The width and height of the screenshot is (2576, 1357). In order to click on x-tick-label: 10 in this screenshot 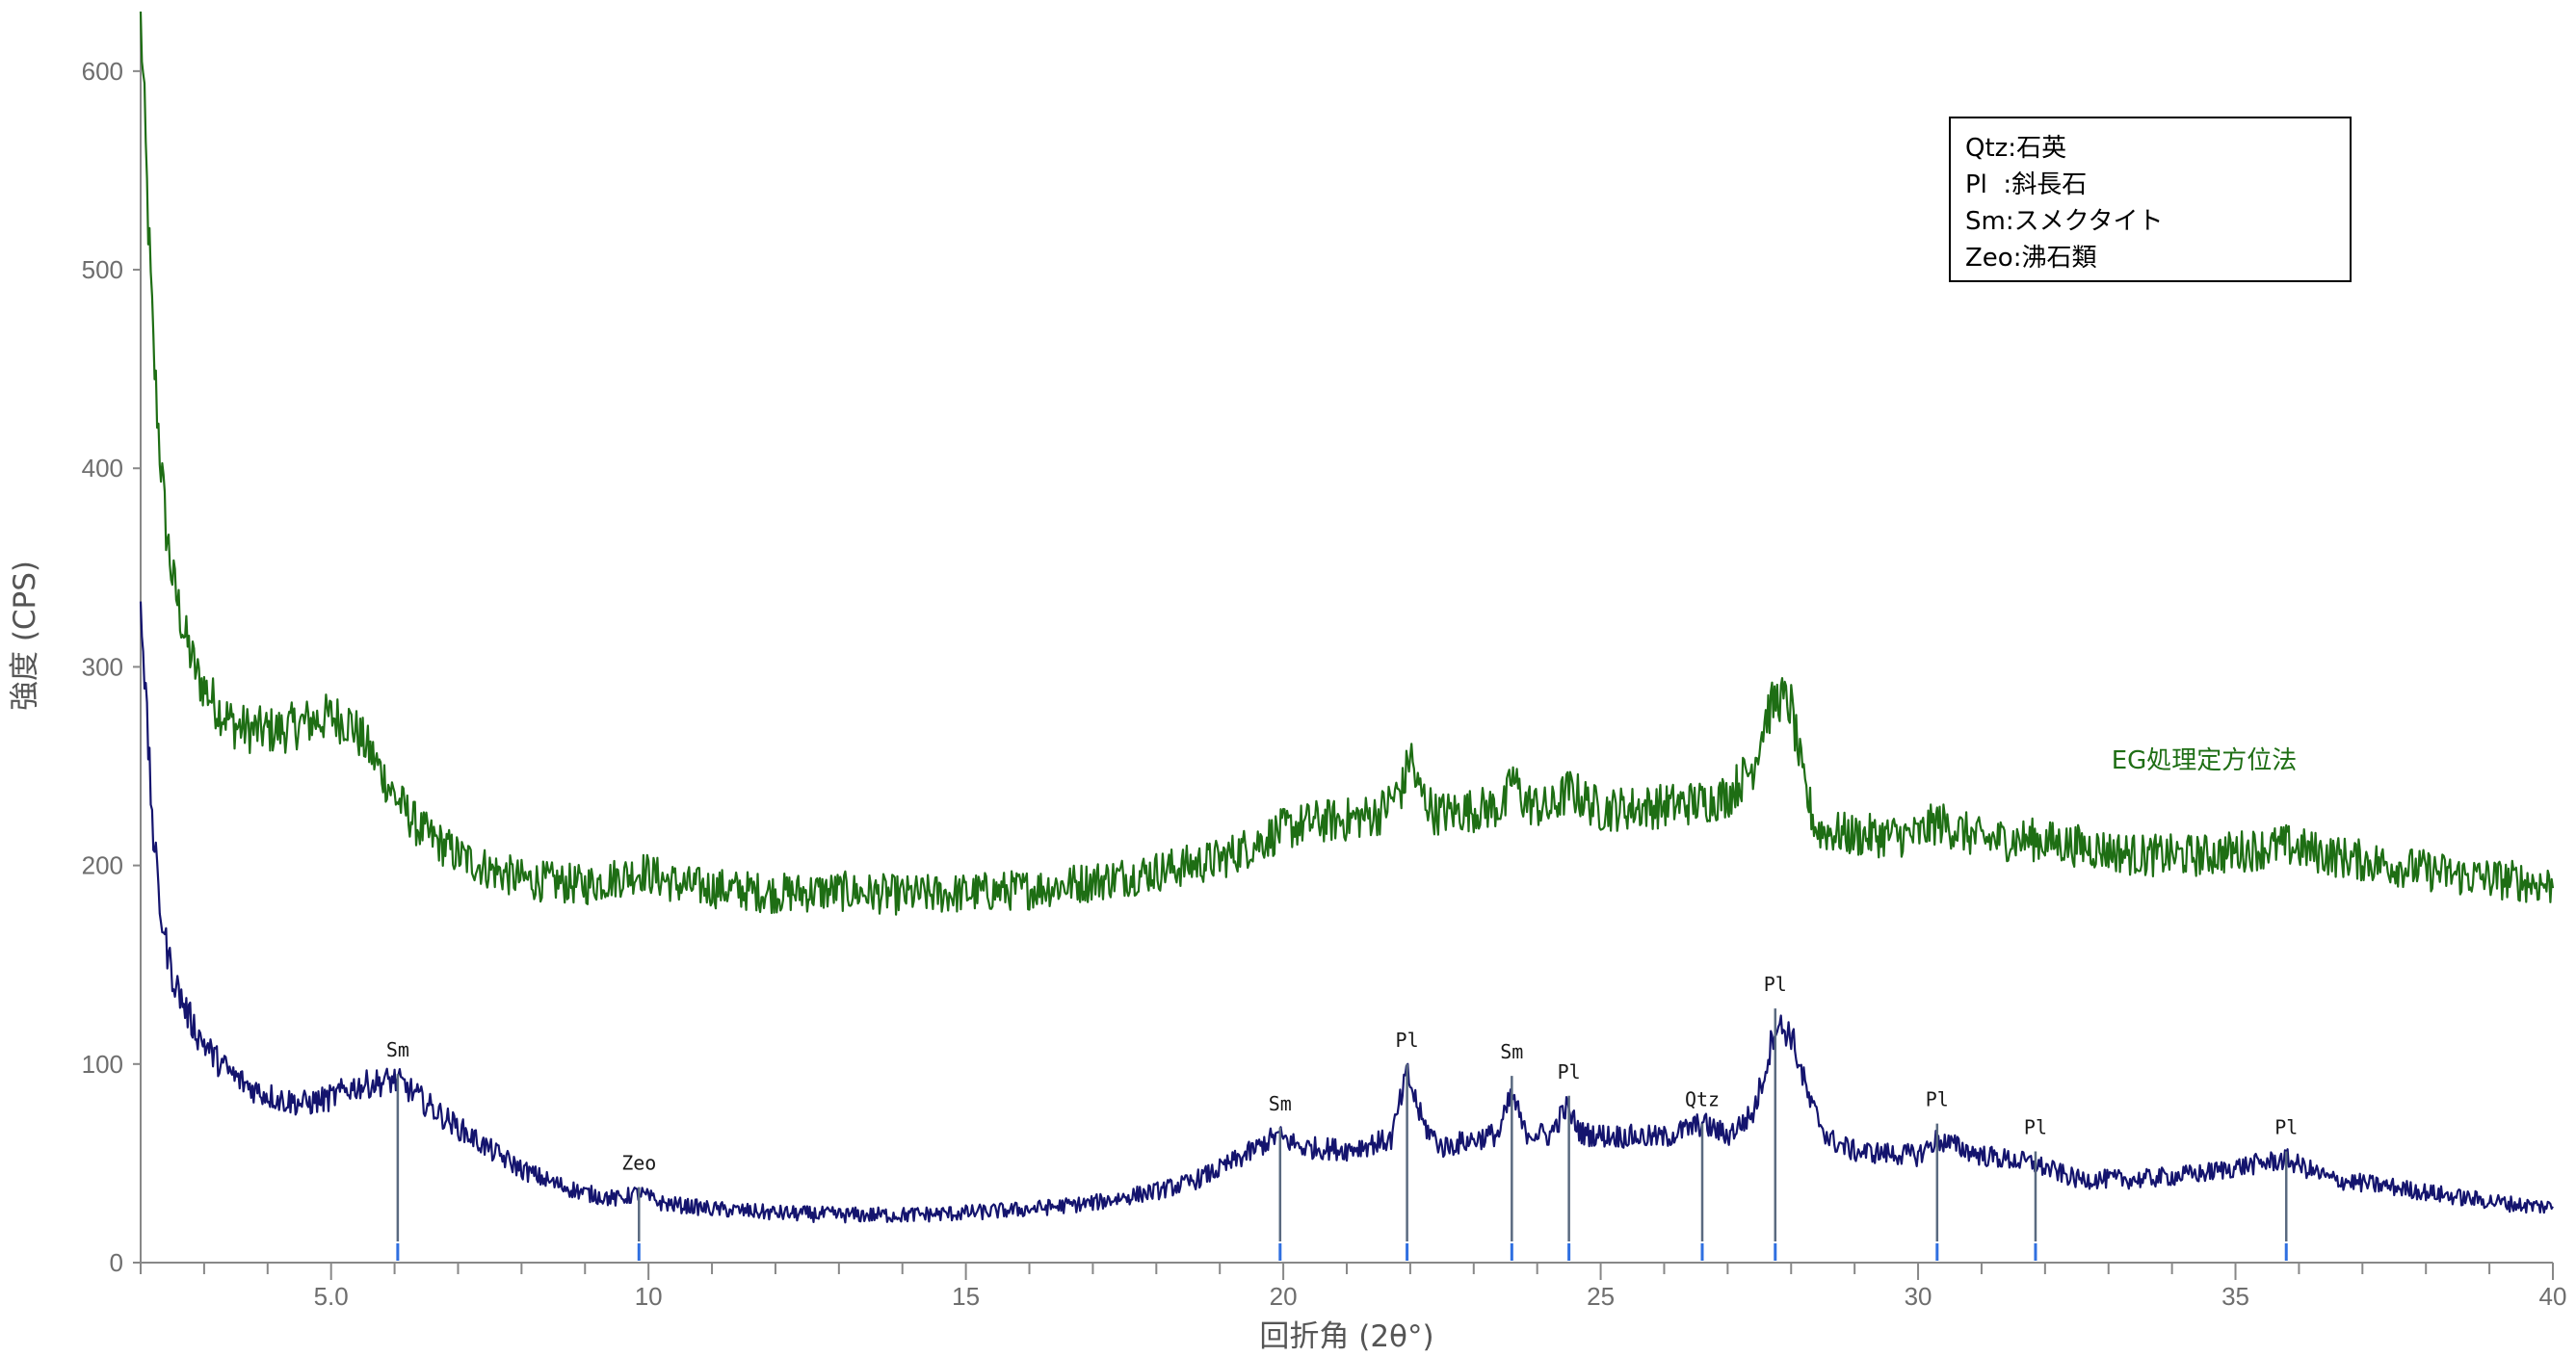, I will do `click(649, 1296)`.